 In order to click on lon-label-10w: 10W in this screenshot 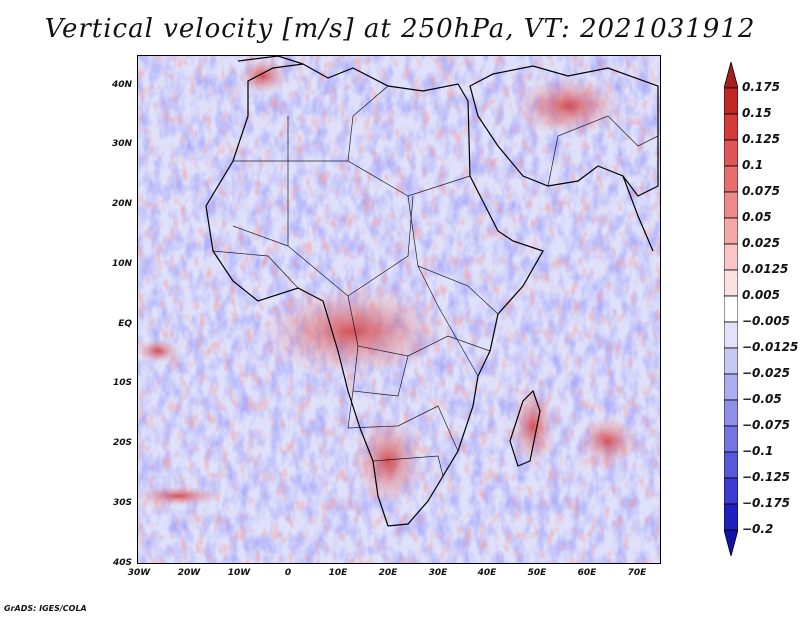, I will do `click(239, 573)`.